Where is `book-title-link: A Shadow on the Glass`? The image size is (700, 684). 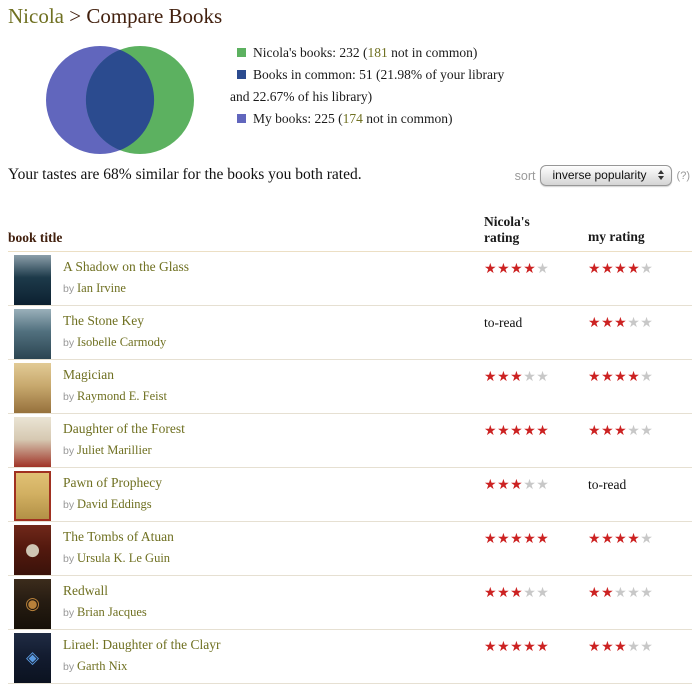
book-title-link: A Shadow on the Glass is located at coordinates (126, 266).